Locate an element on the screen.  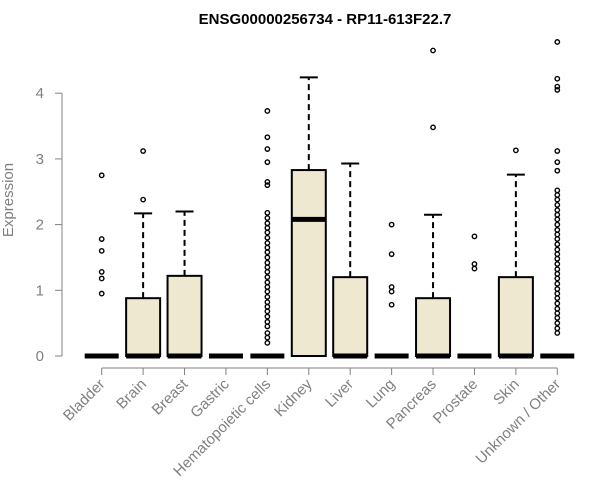
box-brain is located at coordinates (143, 253).